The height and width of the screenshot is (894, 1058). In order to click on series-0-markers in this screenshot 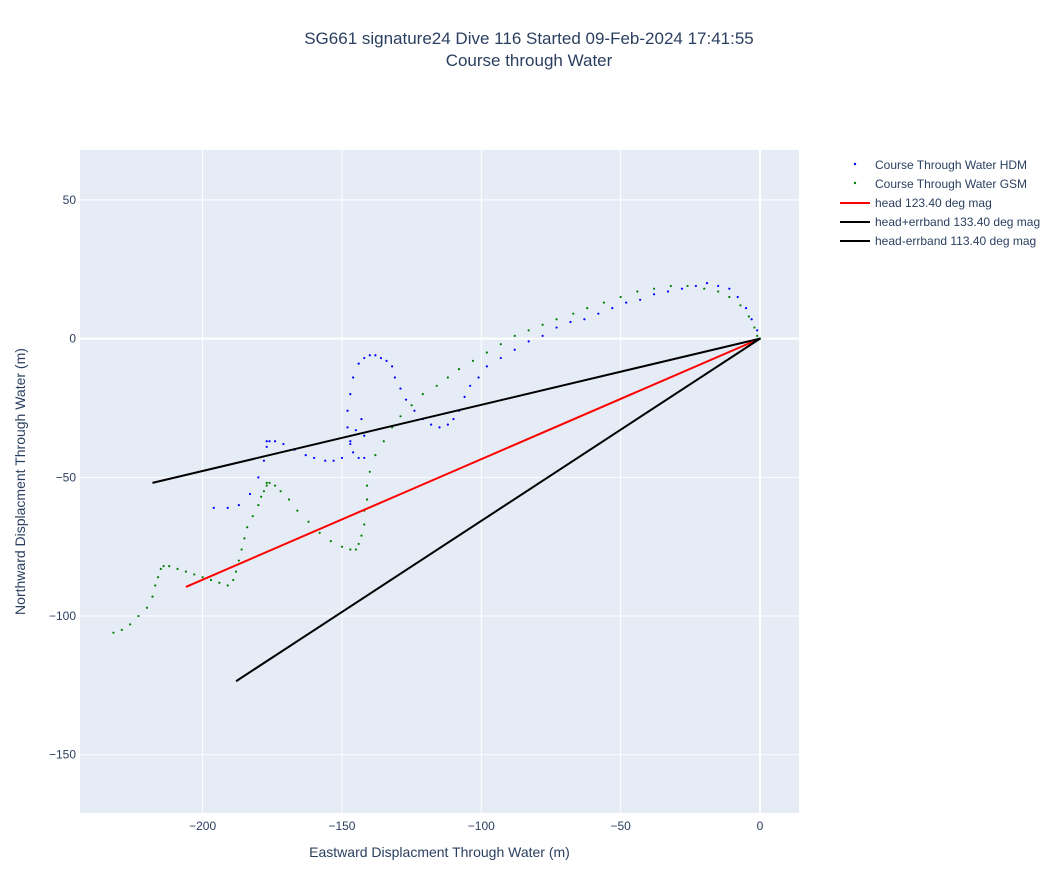, I will do `click(487, 395)`.